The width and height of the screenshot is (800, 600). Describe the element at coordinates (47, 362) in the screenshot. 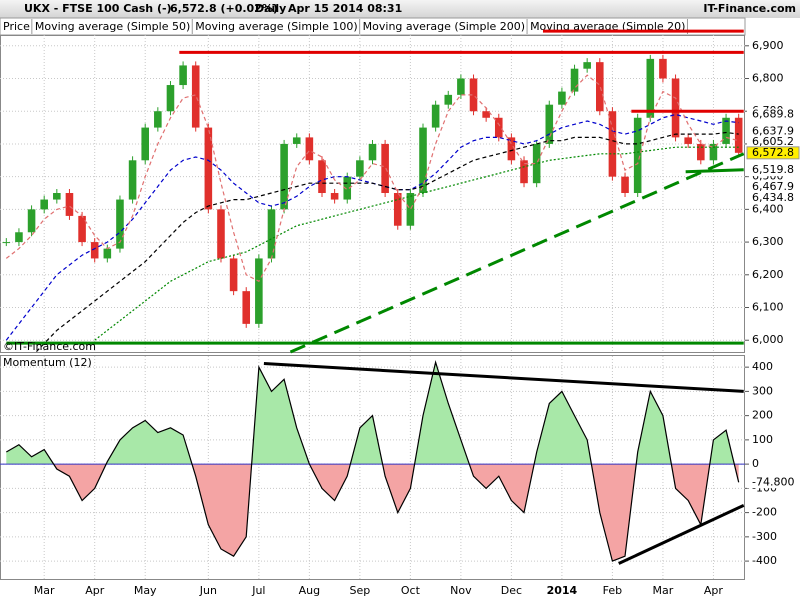

I see `panel-title: Momentum (12)` at that location.